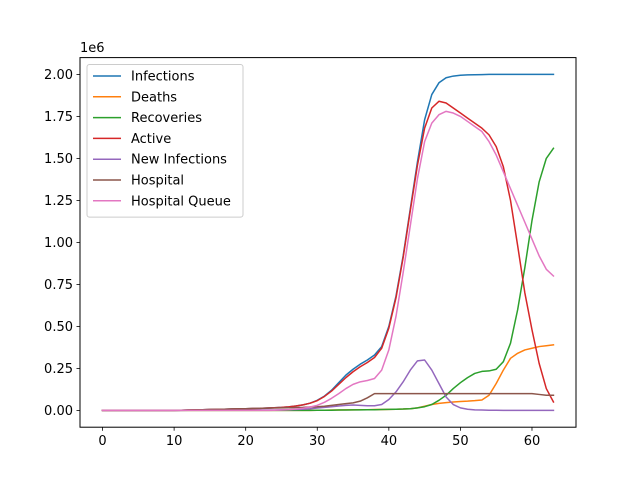 The image size is (640, 480). What do you see at coordinates (157, 181) in the screenshot?
I see `legend-label: Hospital` at bounding box center [157, 181].